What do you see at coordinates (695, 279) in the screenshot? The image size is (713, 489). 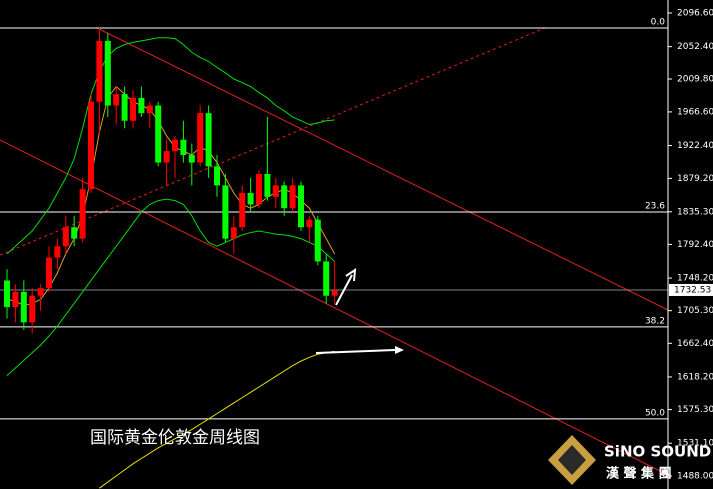 I see `y-tick-label: 1748.20` at bounding box center [695, 279].